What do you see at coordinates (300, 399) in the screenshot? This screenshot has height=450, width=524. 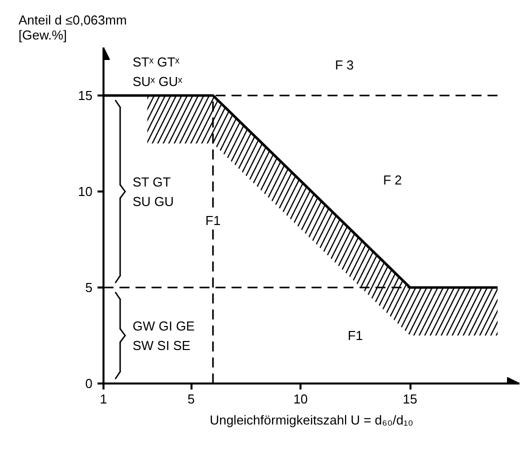 I see `x-tick-label: 10` at bounding box center [300, 399].